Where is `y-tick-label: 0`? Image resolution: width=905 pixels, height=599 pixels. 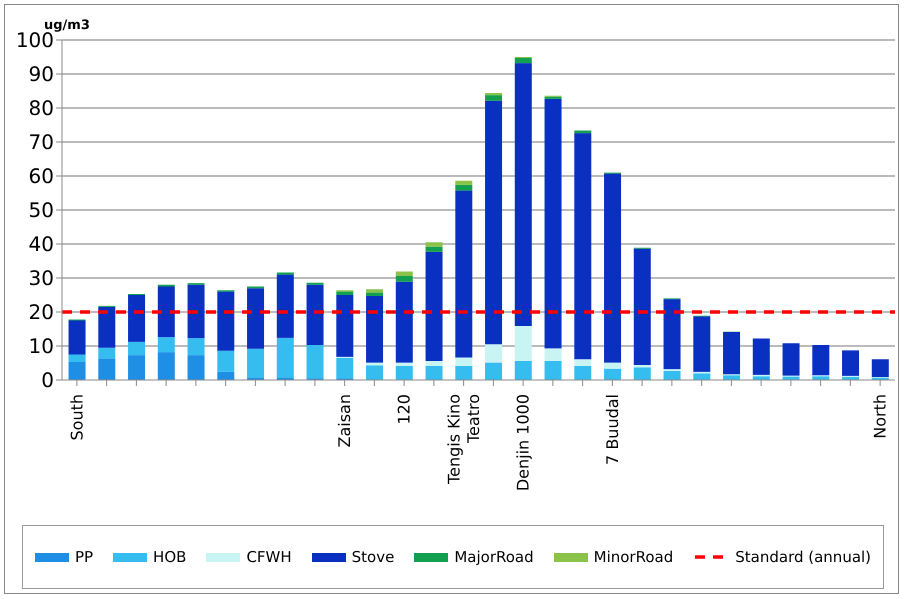 y-tick-label: 0 is located at coordinates (47, 380).